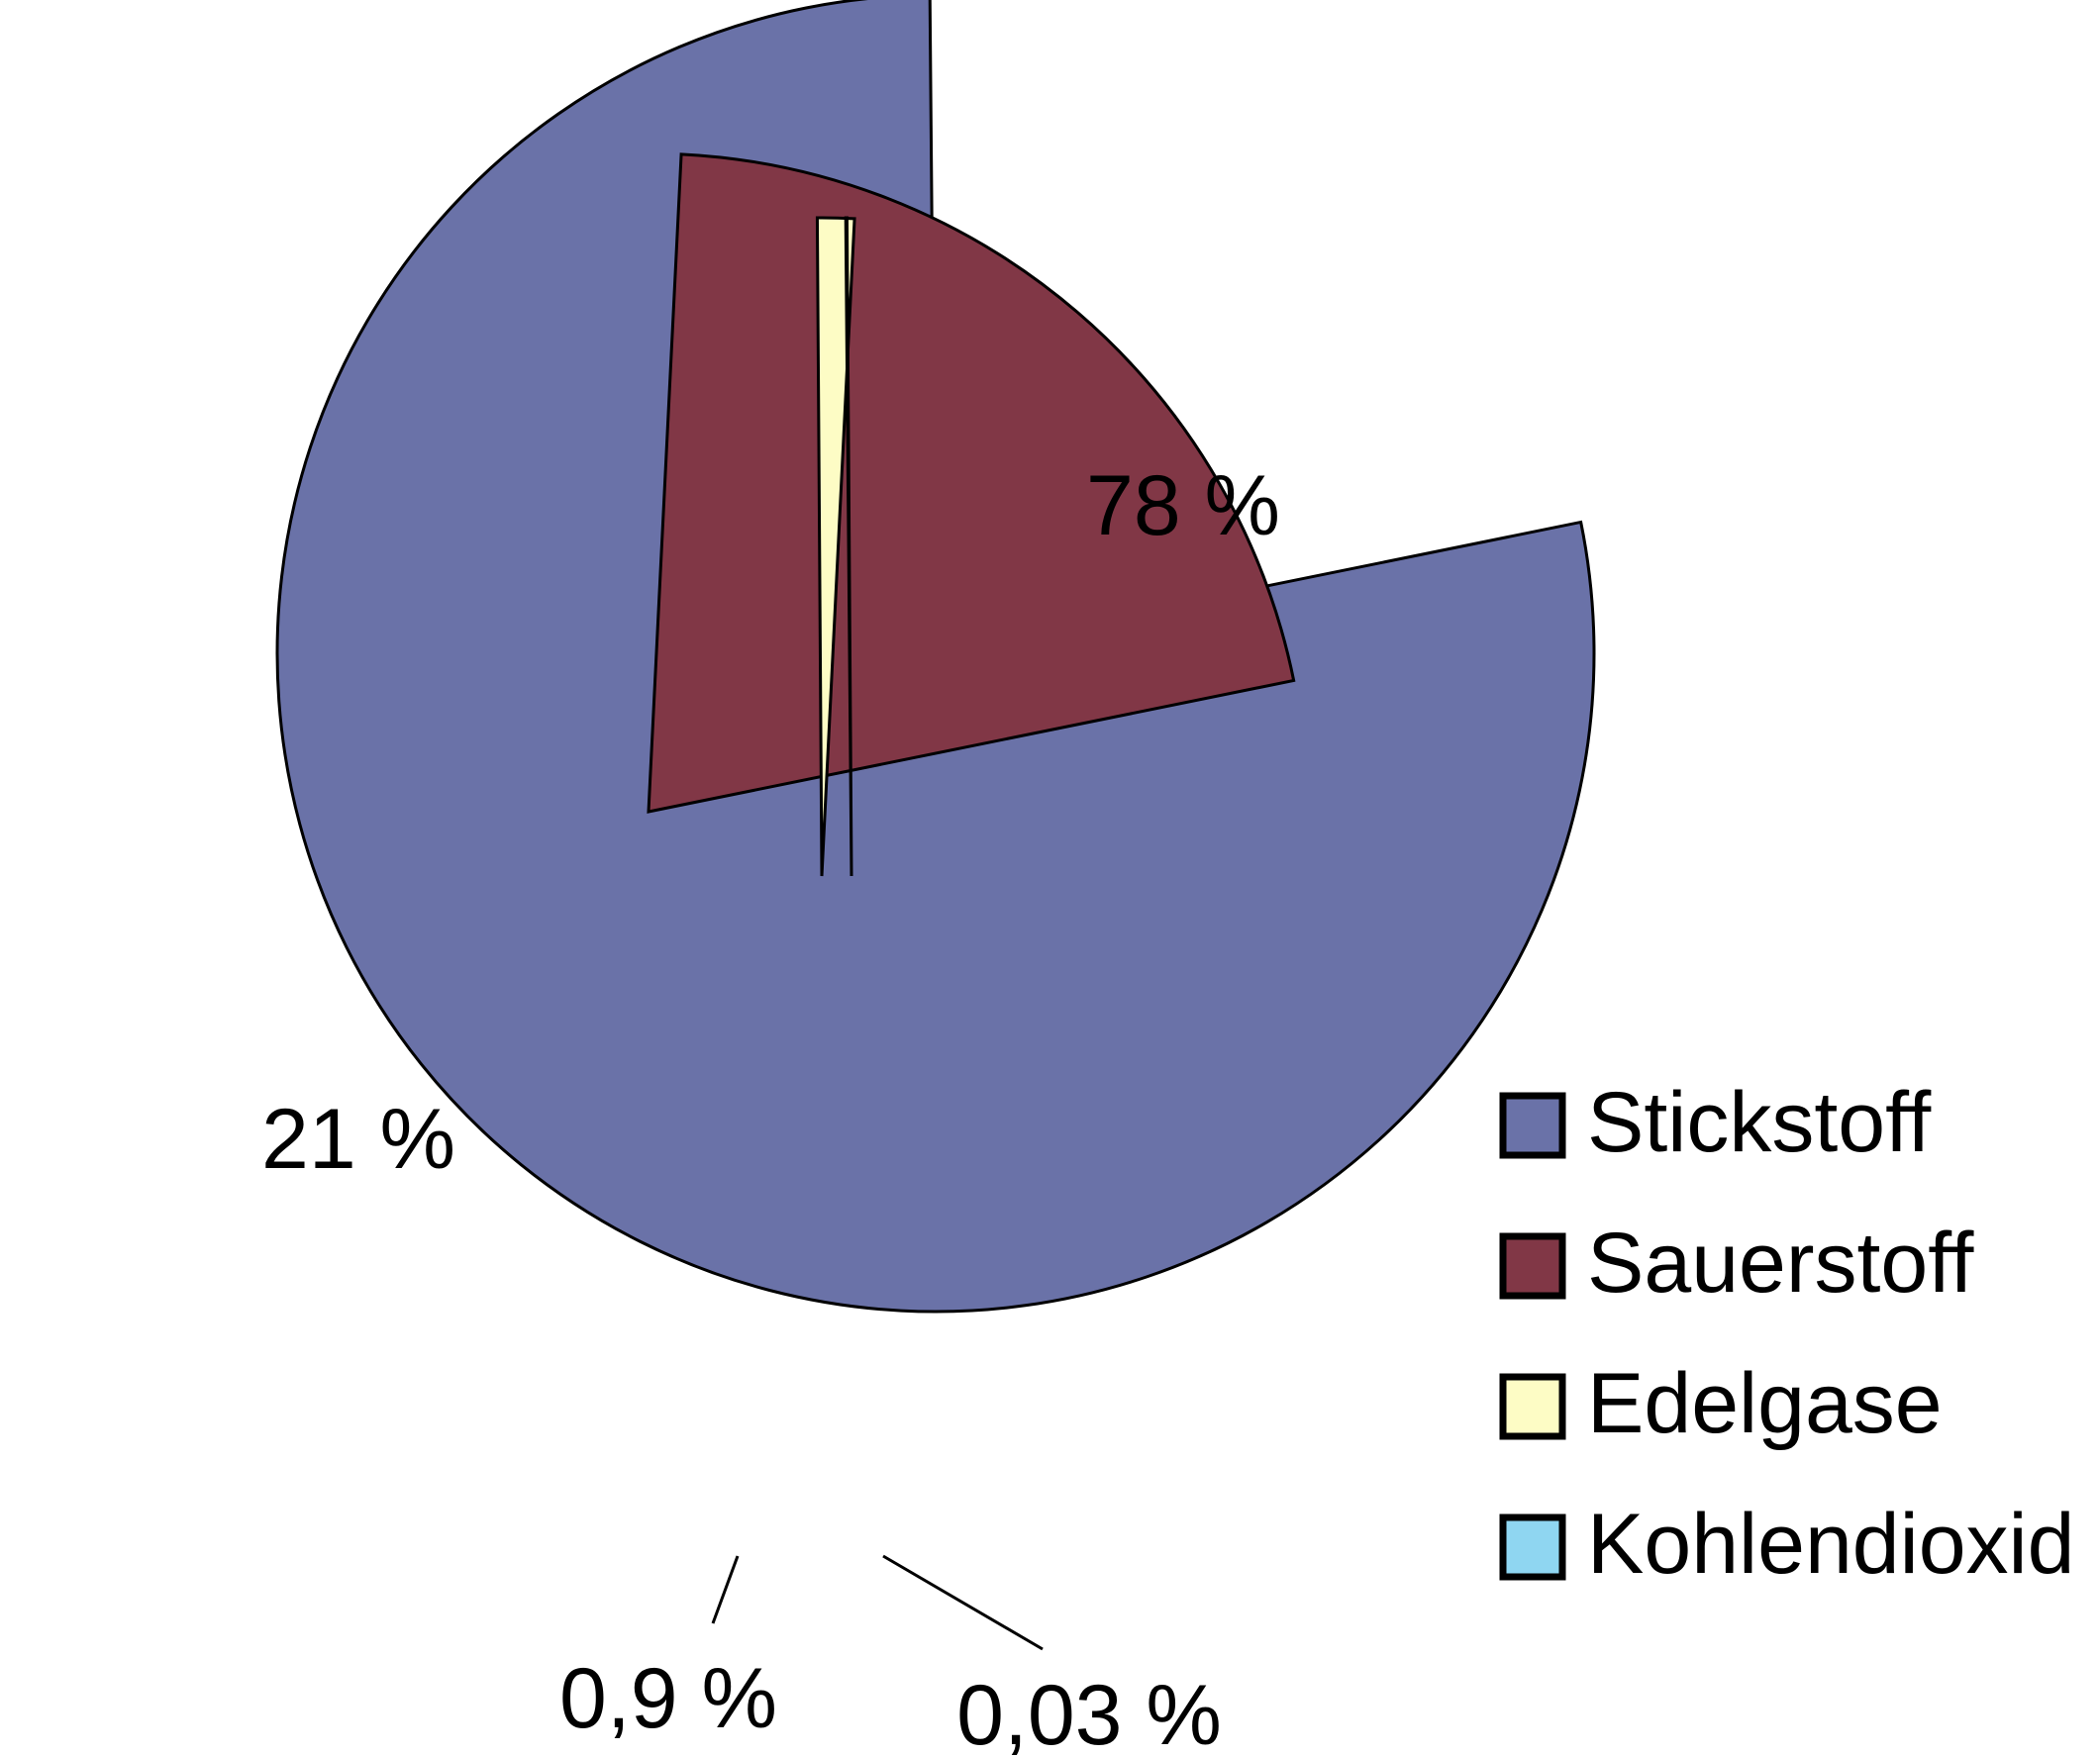 Image resolution: width=2100 pixels, height=1757 pixels. What do you see at coordinates (358, 1139) in the screenshot?
I see `data-label-sauerstoff: 21 %` at bounding box center [358, 1139].